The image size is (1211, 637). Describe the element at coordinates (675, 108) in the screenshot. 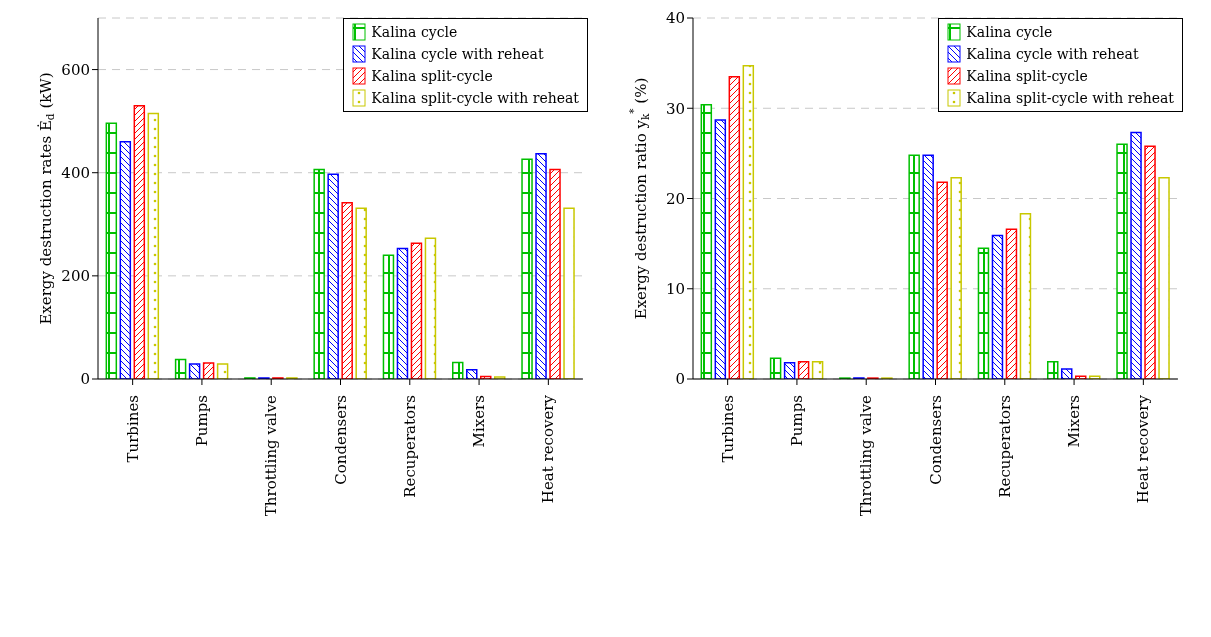

I see `y-tick-label: 30` at that location.